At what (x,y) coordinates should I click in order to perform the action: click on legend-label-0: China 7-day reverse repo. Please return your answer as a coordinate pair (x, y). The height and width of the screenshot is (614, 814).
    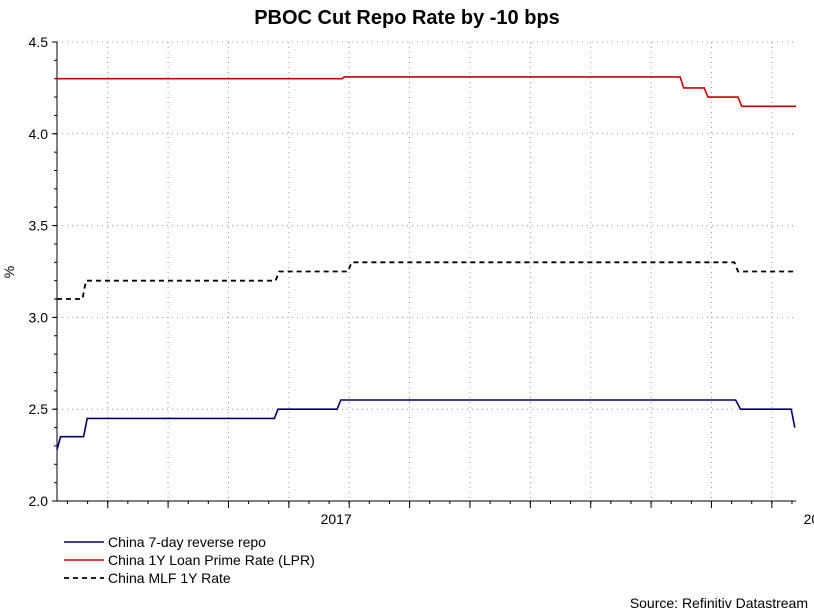
    Looking at the image, I should click on (187, 542).